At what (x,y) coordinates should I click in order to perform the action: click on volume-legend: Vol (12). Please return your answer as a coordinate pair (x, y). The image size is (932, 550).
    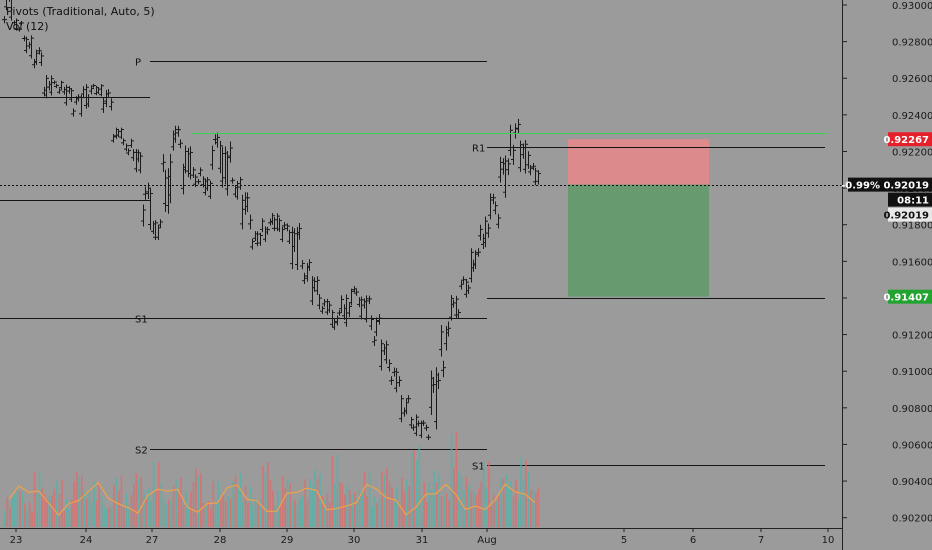
    Looking at the image, I should click on (27, 26).